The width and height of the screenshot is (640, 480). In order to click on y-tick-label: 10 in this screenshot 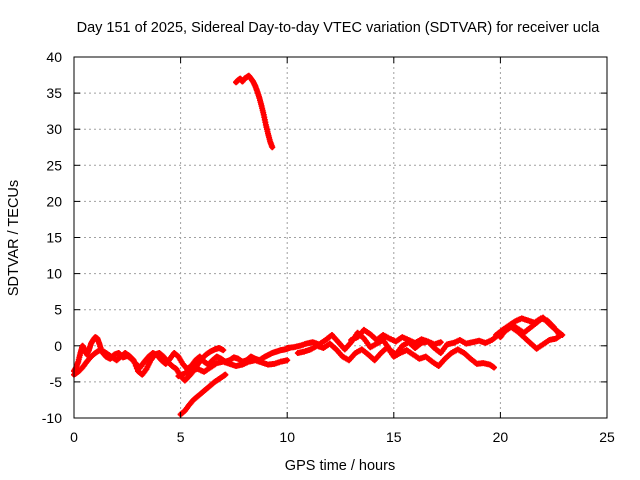, I will do `click(54, 274)`.